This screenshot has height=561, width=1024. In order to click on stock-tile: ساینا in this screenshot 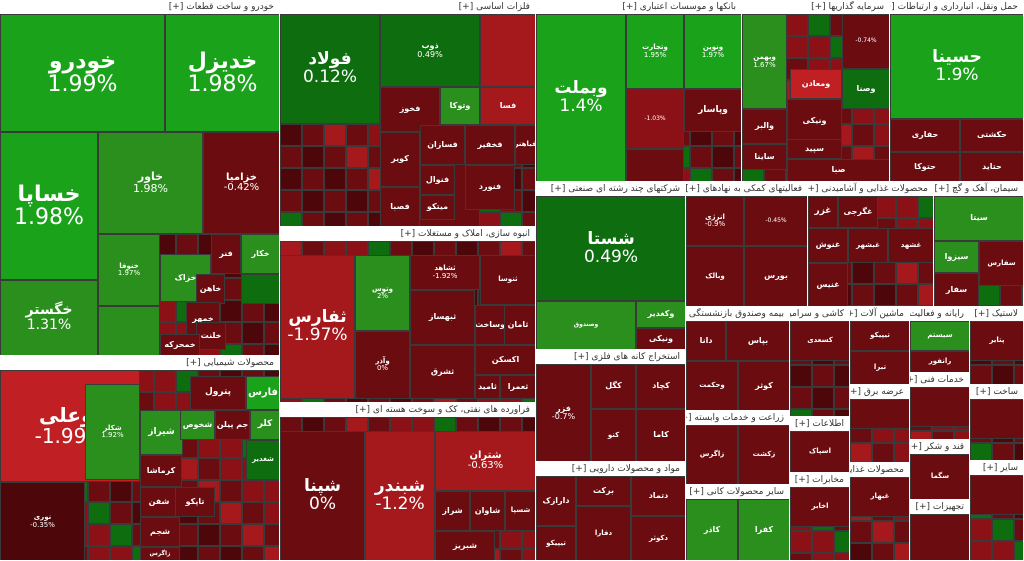, I will do `click(764, 157)`.